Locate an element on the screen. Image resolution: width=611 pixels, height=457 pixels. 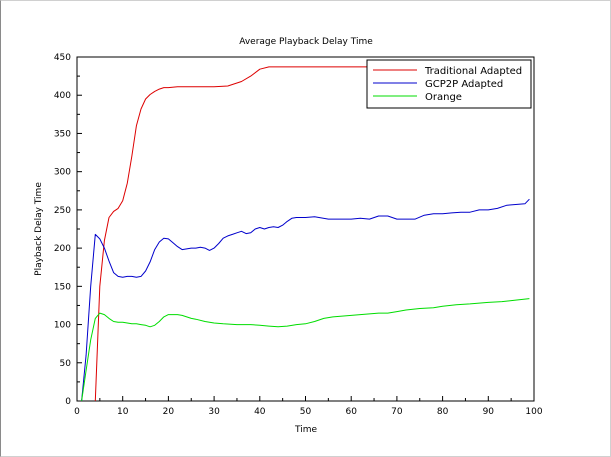
y-tick-label: 50 is located at coordinates (66, 364).